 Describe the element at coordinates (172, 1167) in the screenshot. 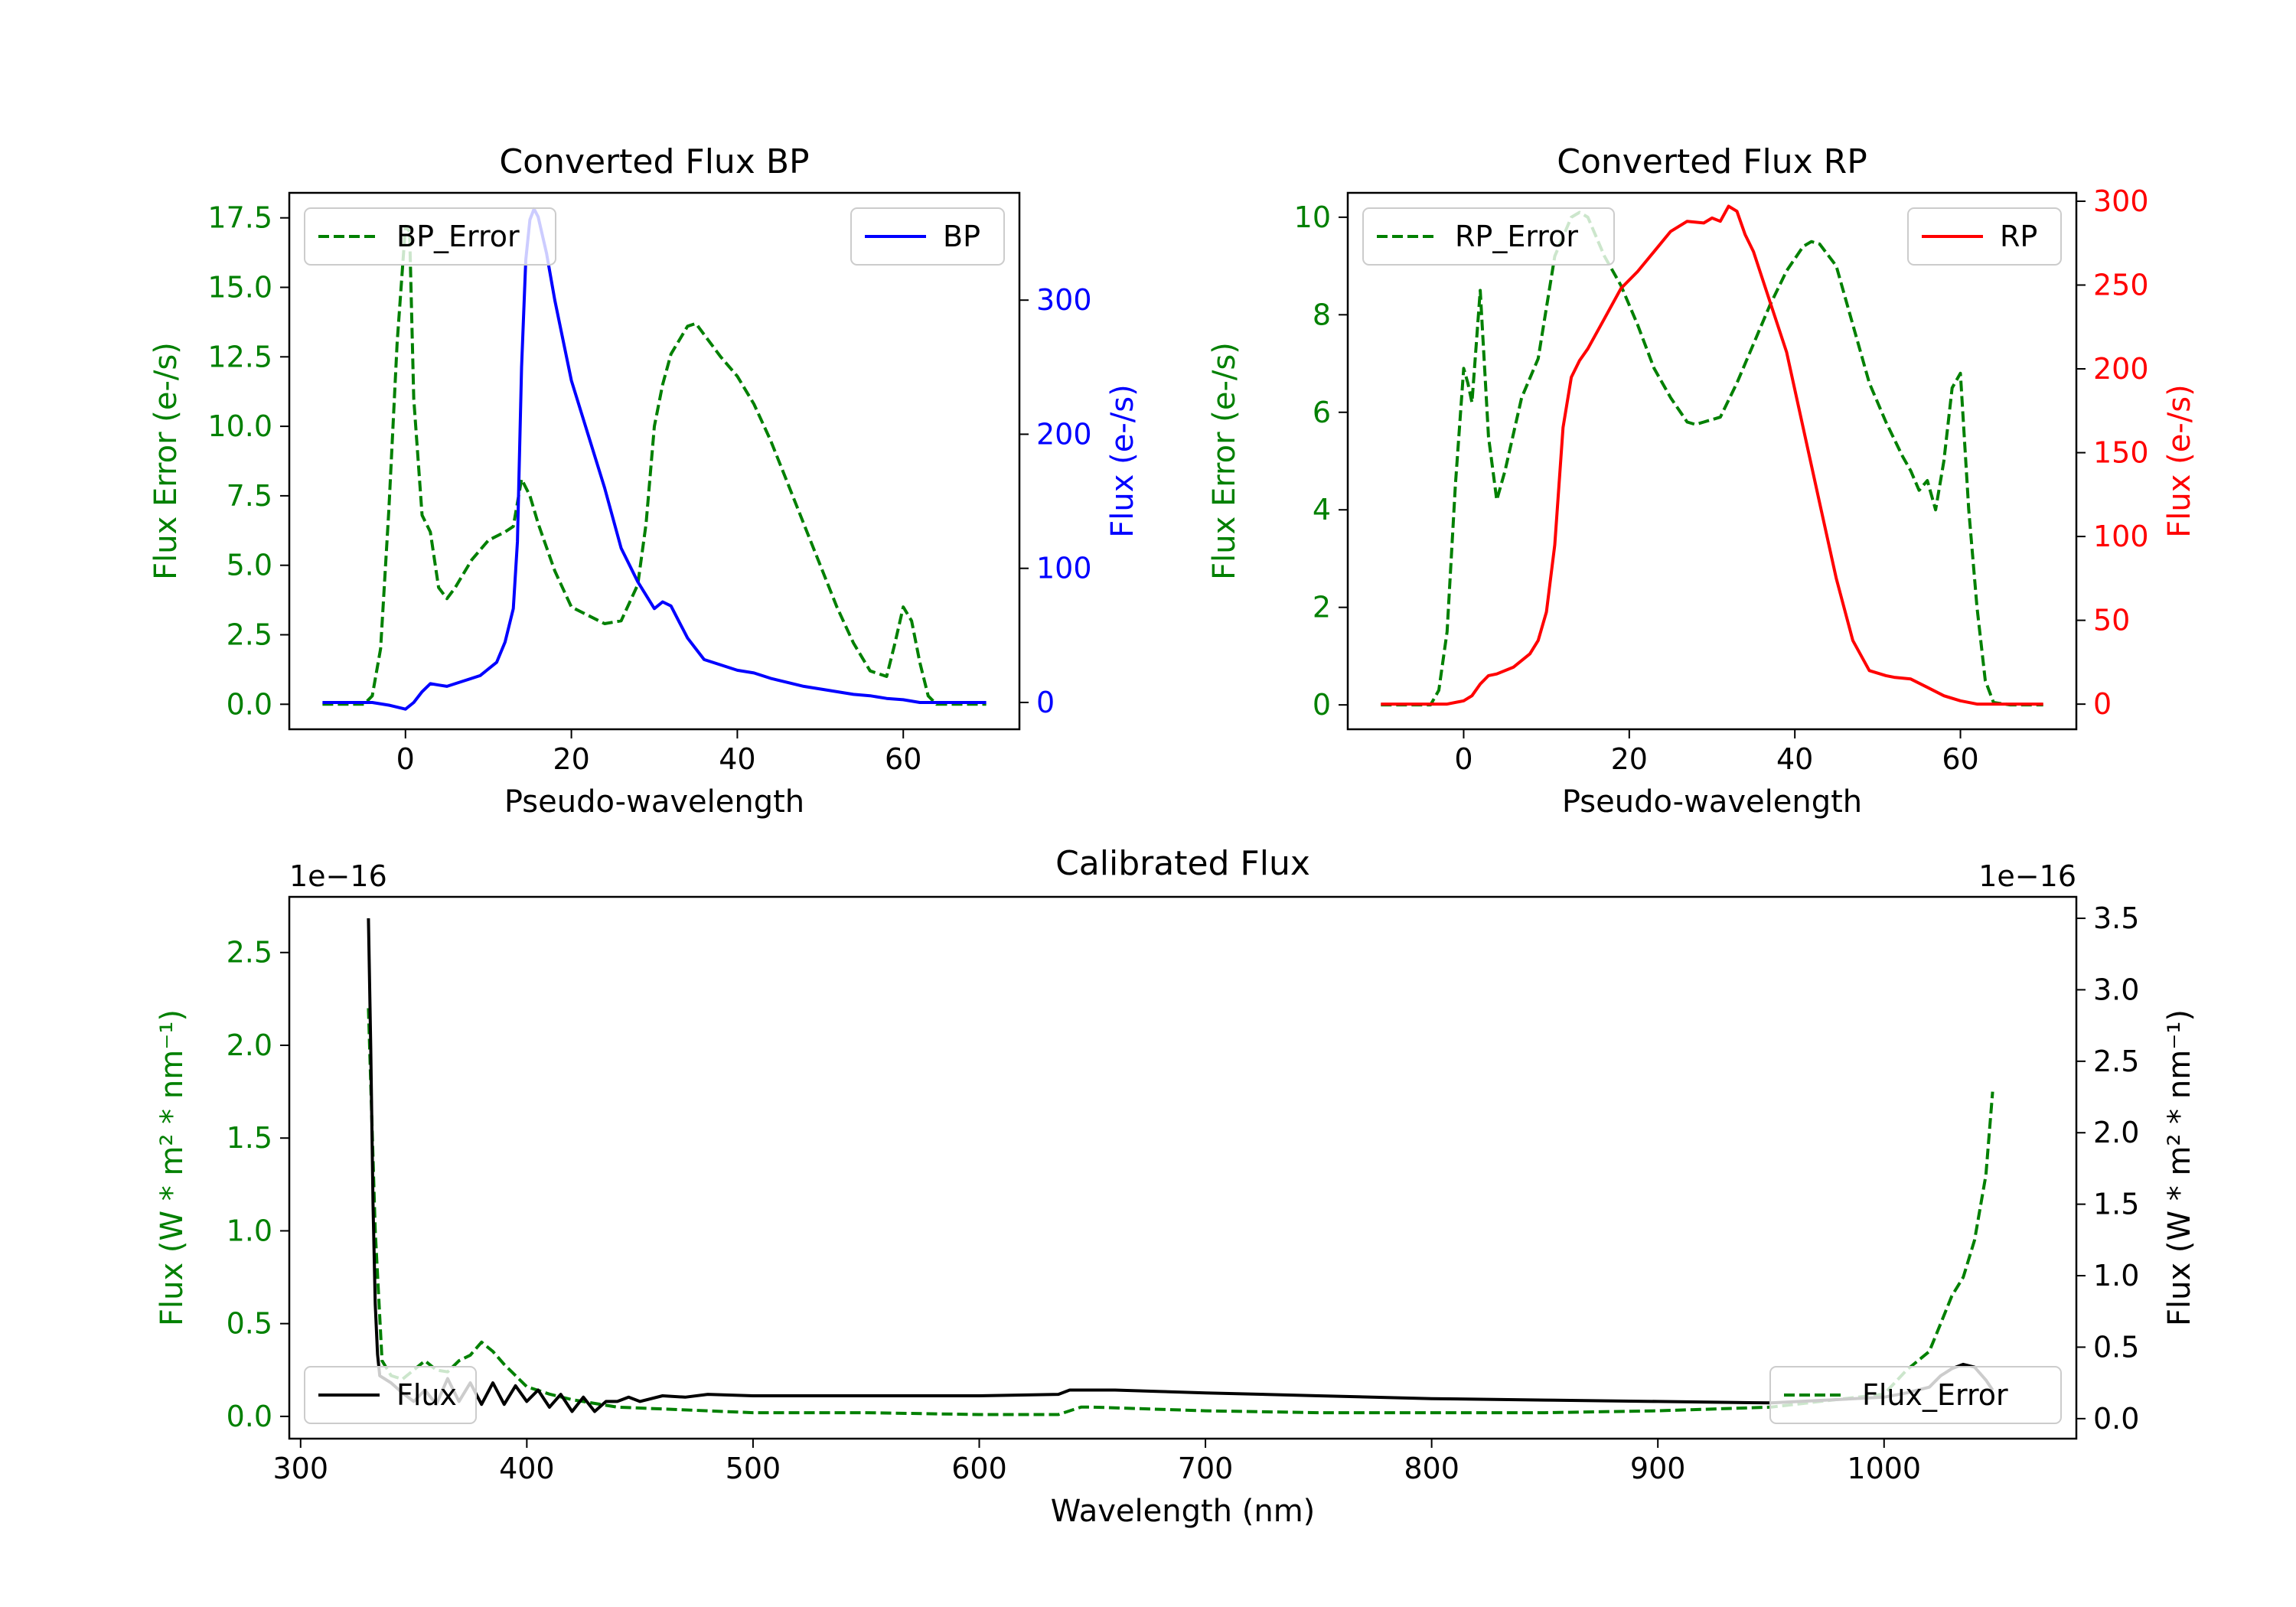

I see `y-left-axis-label: Flux (W * m² * nm⁻¹)` at that location.